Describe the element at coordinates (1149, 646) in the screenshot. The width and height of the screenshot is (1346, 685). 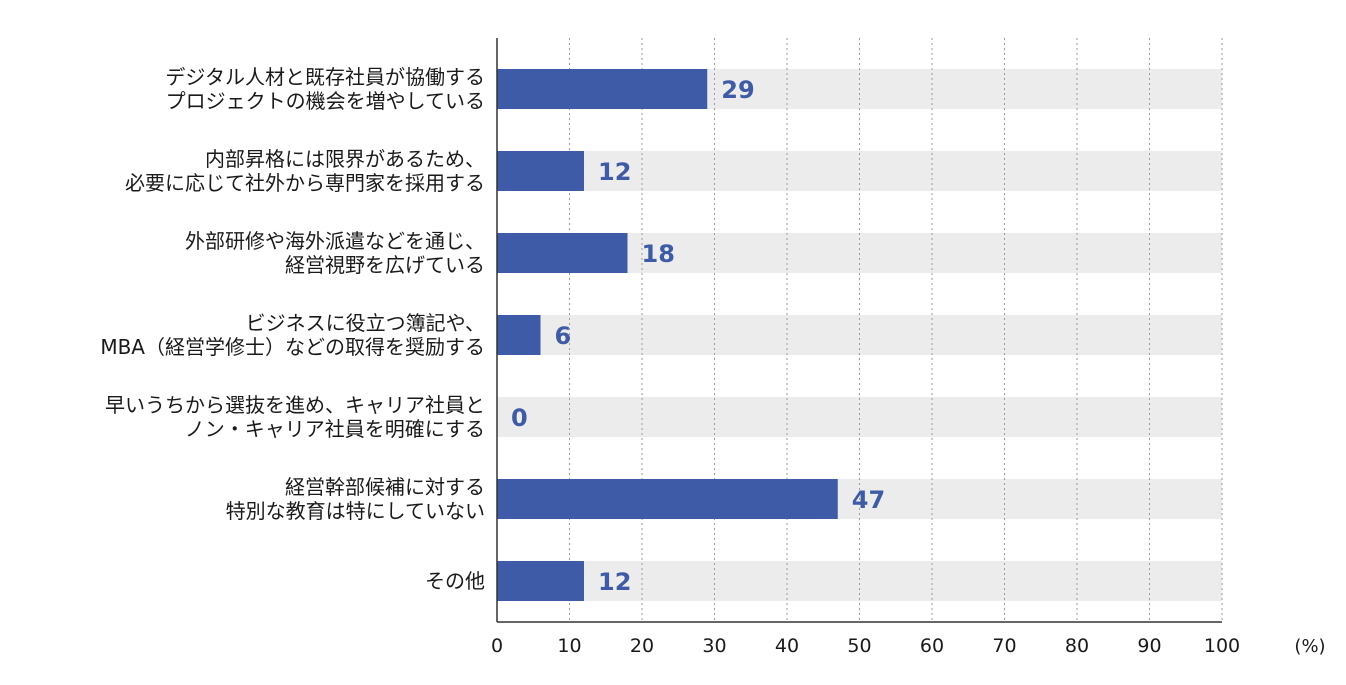
I see `x-tick-label: 90` at that location.